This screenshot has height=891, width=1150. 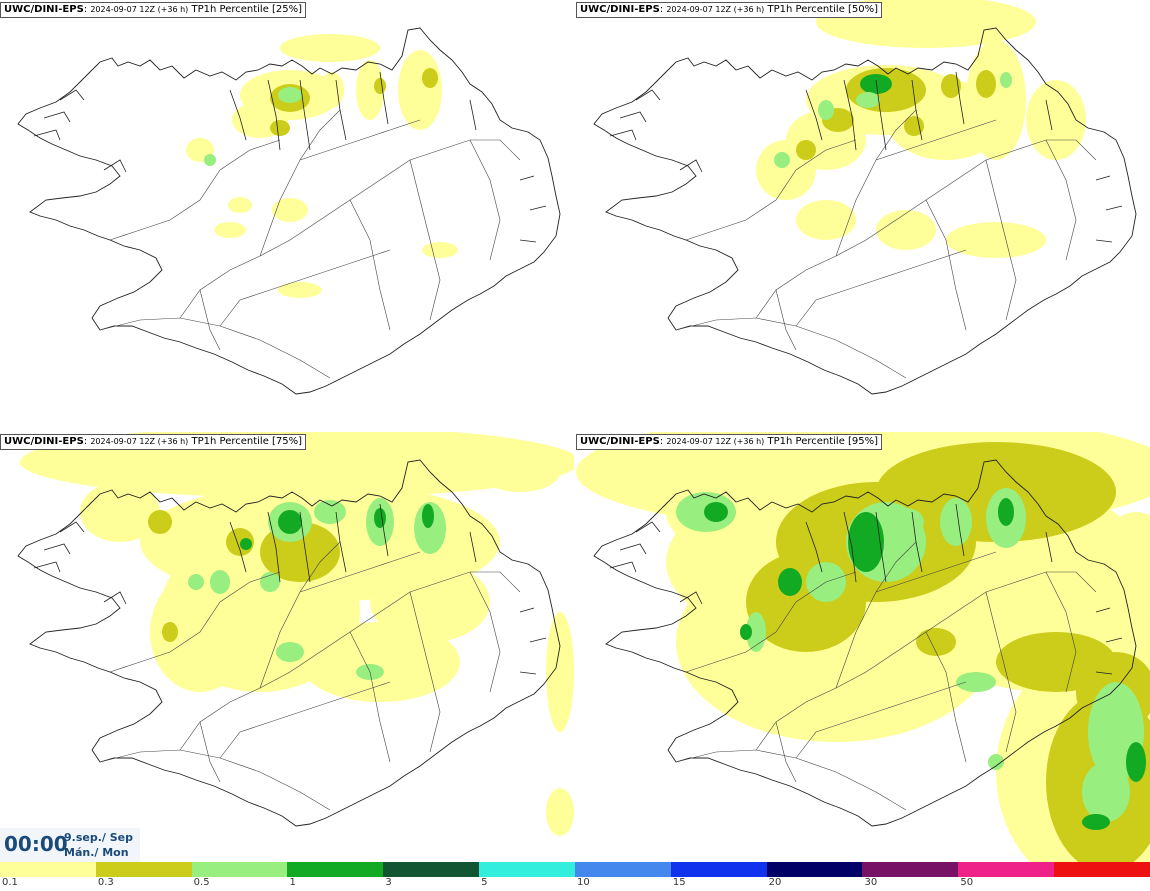 What do you see at coordinates (98, 837) in the screenshot?
I see `valid-date: 9.sep./ Sep` at bounding box center [98, 837].